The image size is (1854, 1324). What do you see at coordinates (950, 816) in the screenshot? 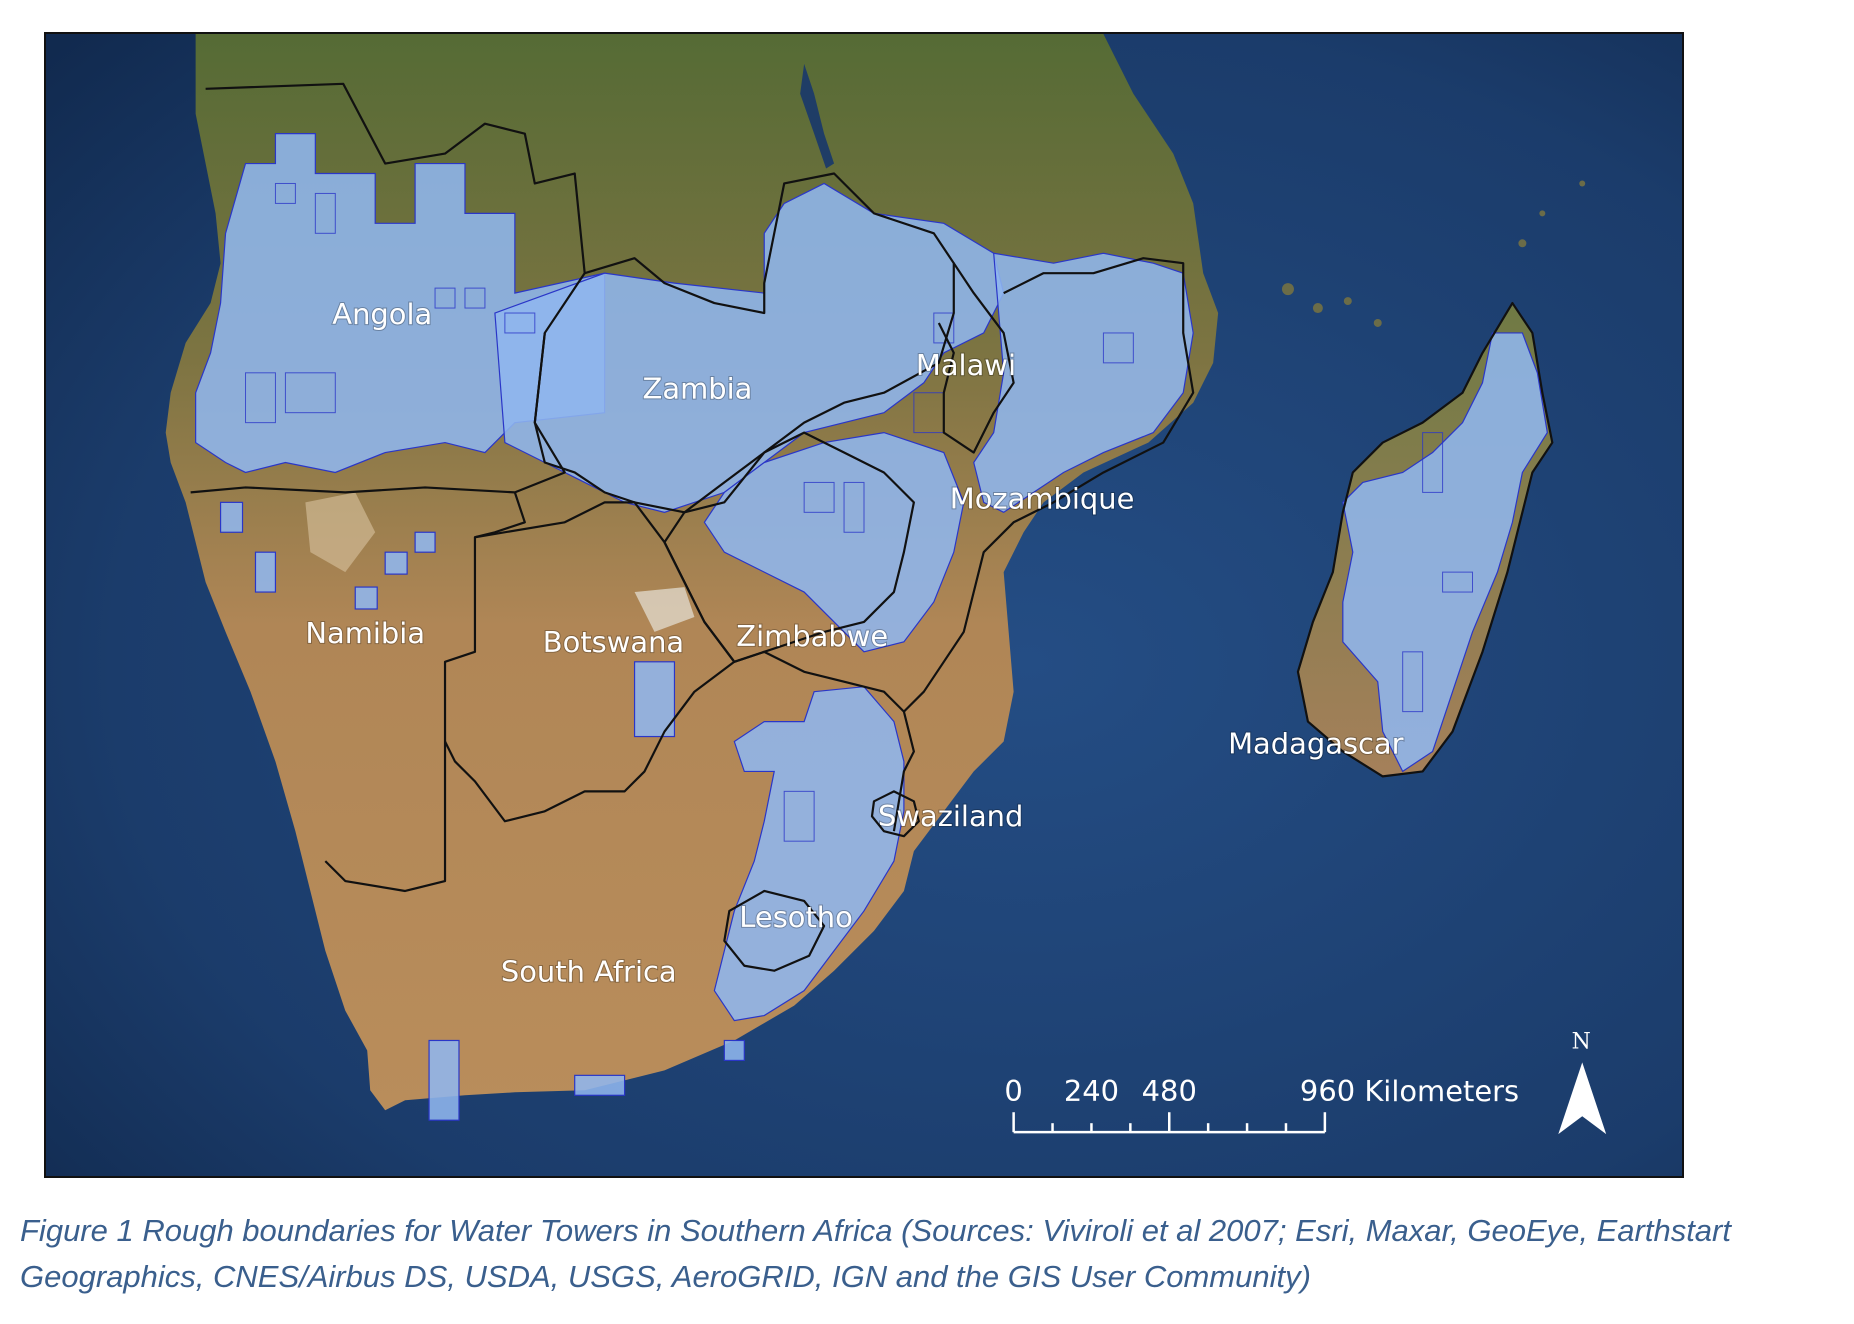
I see `label-swaziland: Swaziland` at bounding box center [950, 816].